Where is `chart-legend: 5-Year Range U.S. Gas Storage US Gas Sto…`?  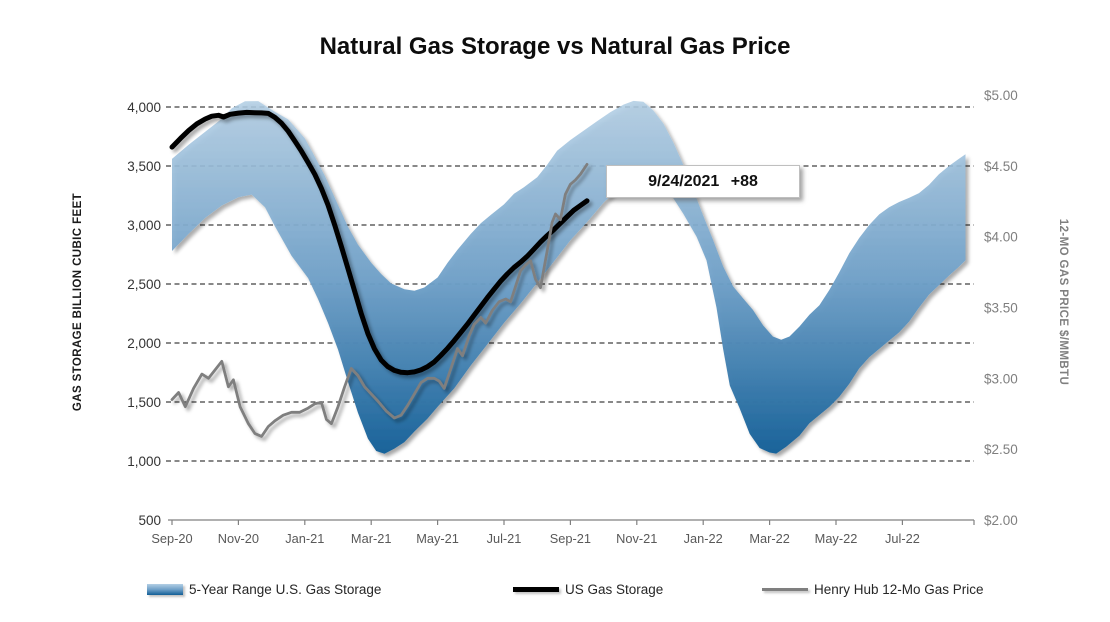 chart-legend: 5-Year Range U.S. Gas Storage US Gas Sto… is located at coordinates (555, 590).